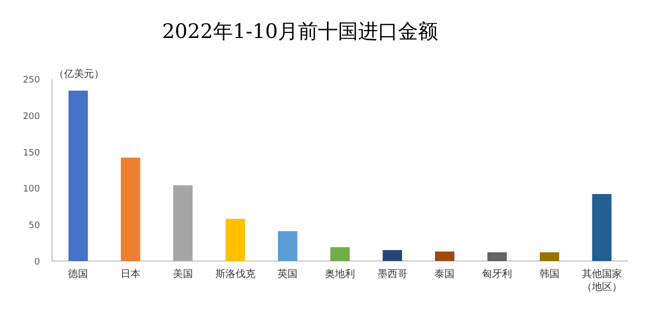 The width and height of the screenshot is (650, 323). I want to click on y-axis-title: （亿美元）, so click(79, 74).